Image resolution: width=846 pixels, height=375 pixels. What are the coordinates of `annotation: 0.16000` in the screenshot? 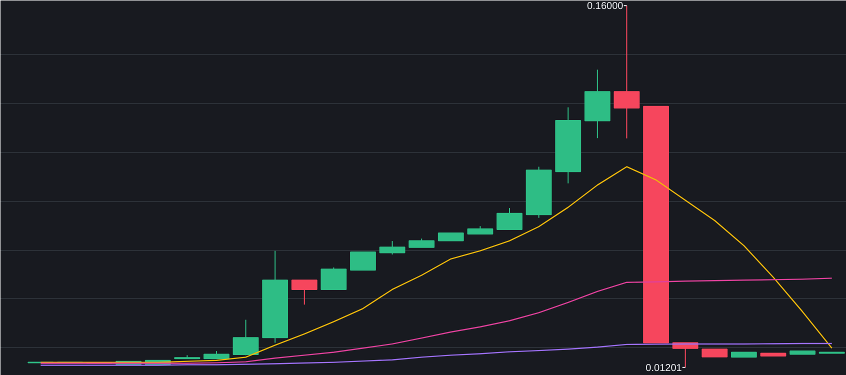 It's located at (605, 6).